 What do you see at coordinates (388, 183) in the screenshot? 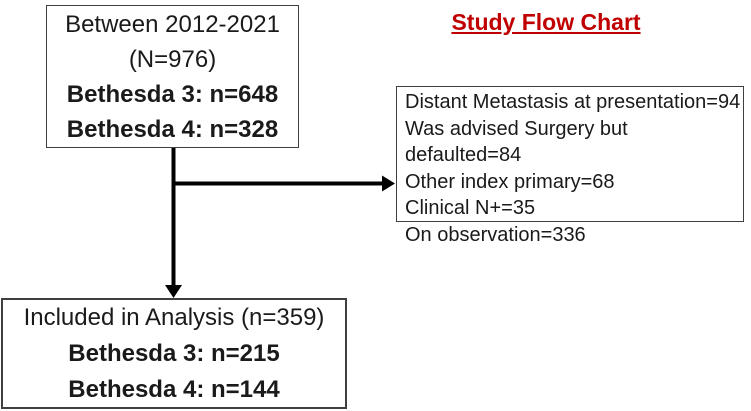
I see `arrowhead-right-icon` at bounding box center [388, 183].